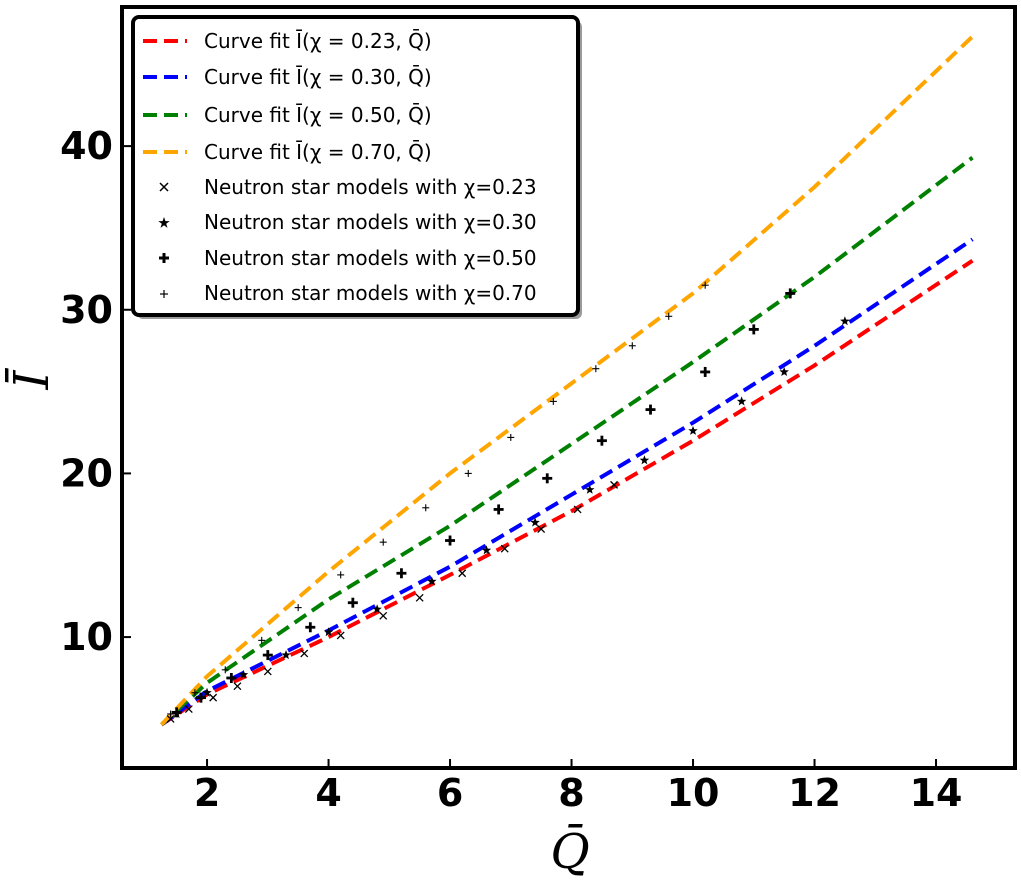 This screenshot has width=1021, height=884. I want to click on x-tick-label: 12, so click(814, 793).